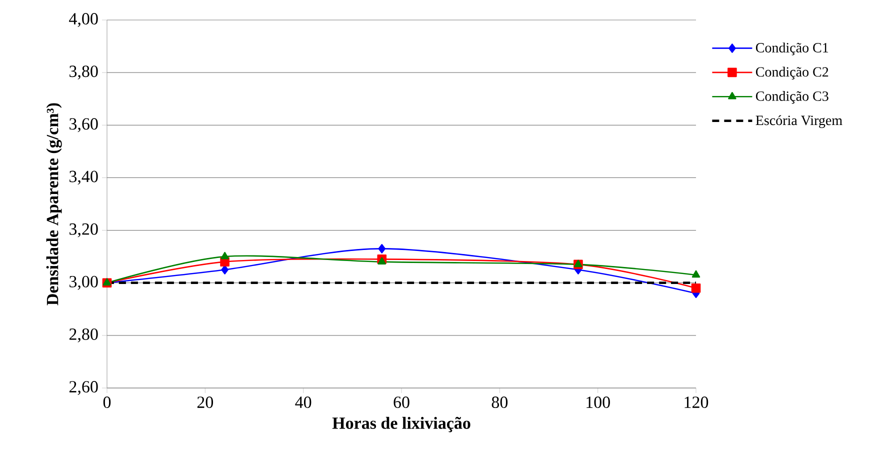 The width and height of the screenshot is (870, 472). Describe the element at coordinates (799, 121) in the screenshot. I see `legend-label: Escória Virgem` at that location.